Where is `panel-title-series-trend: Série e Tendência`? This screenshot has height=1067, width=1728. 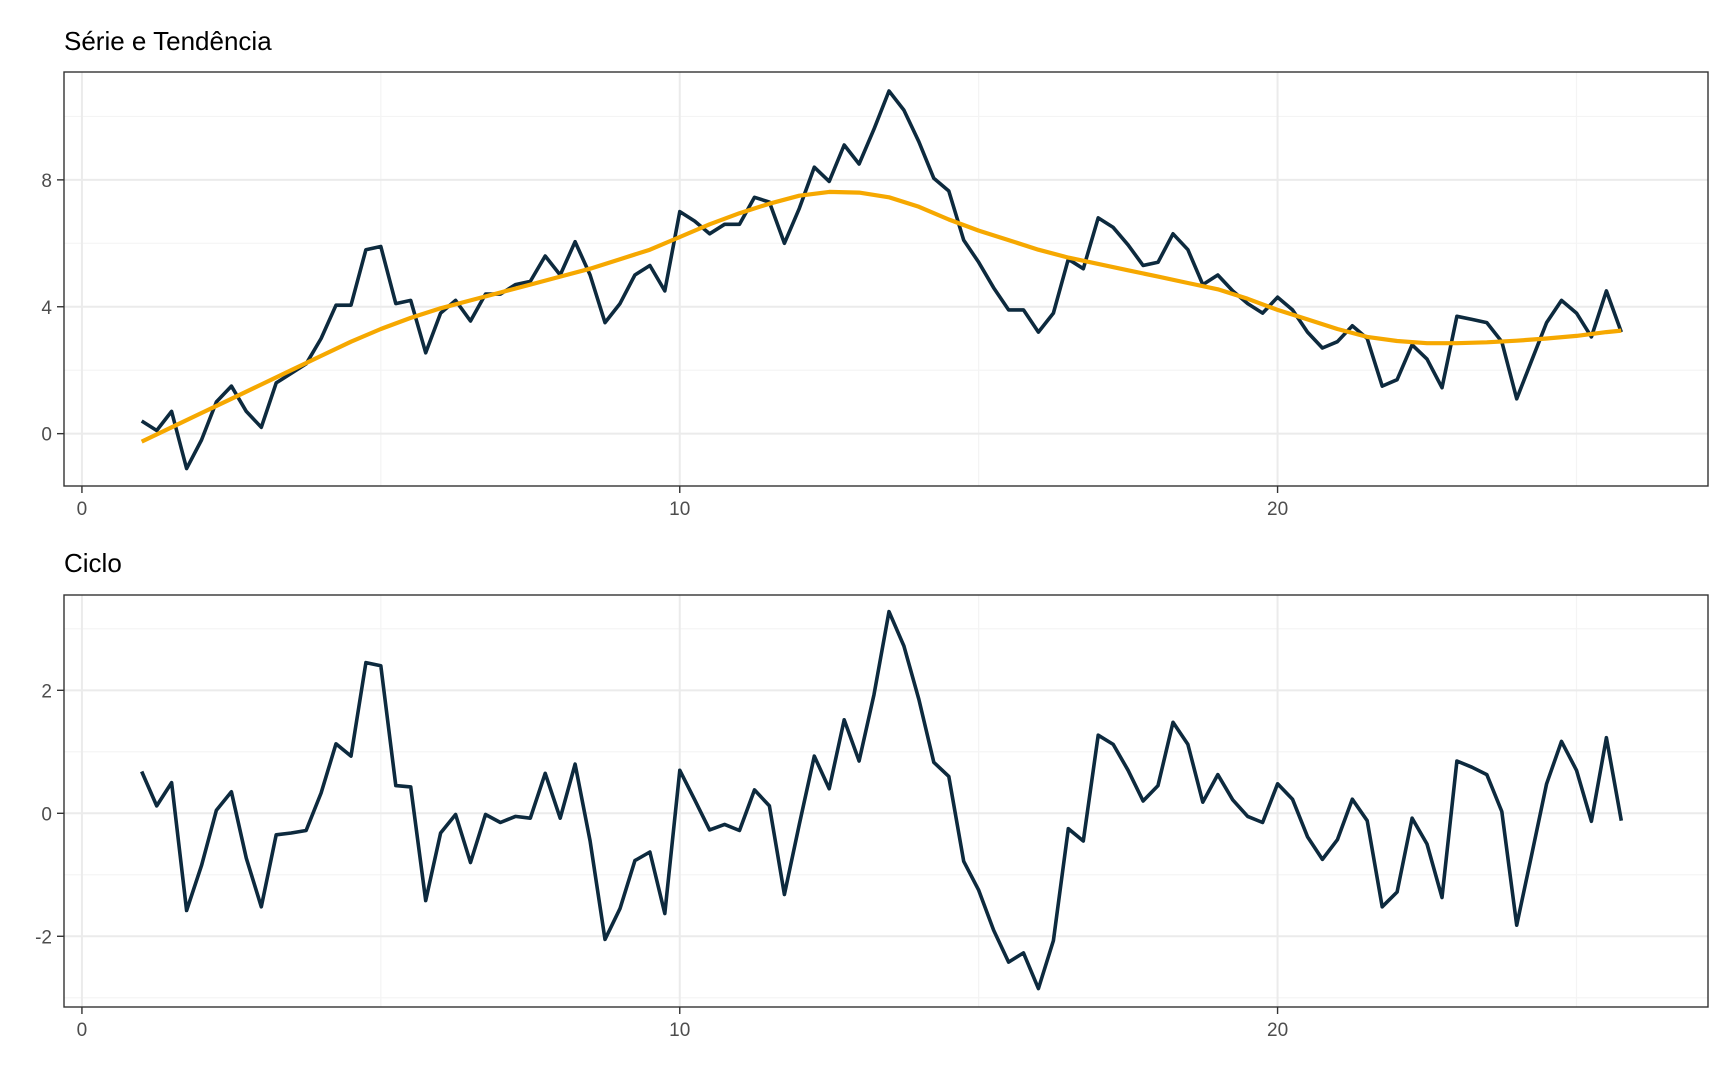 panel-title-series-trend: Série e Tendência is located at coordinates (168, 41).